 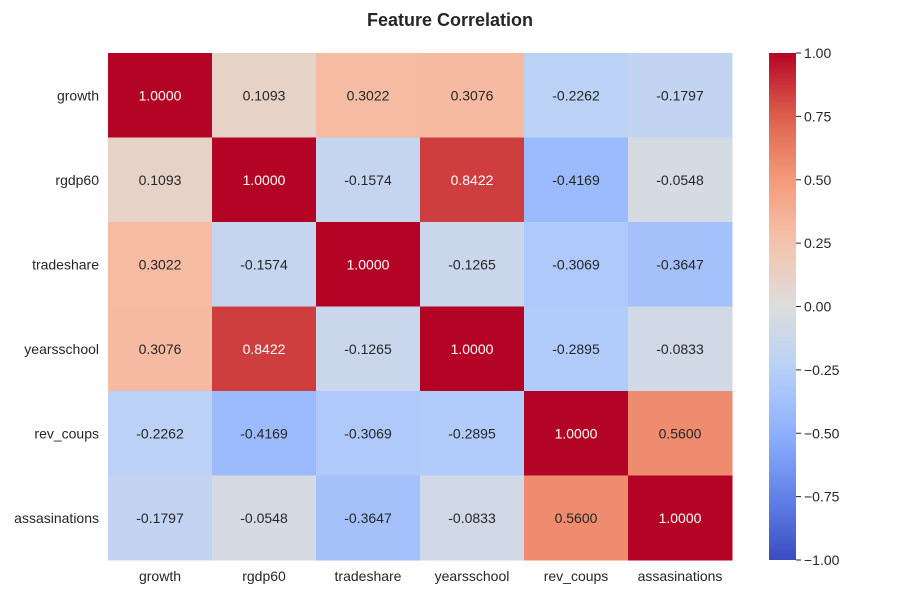 What do you see at coordinates (817, 53) in the screenshot?
I see `colorbar-tick-label: 1.00` at bounding box center [817, 53].